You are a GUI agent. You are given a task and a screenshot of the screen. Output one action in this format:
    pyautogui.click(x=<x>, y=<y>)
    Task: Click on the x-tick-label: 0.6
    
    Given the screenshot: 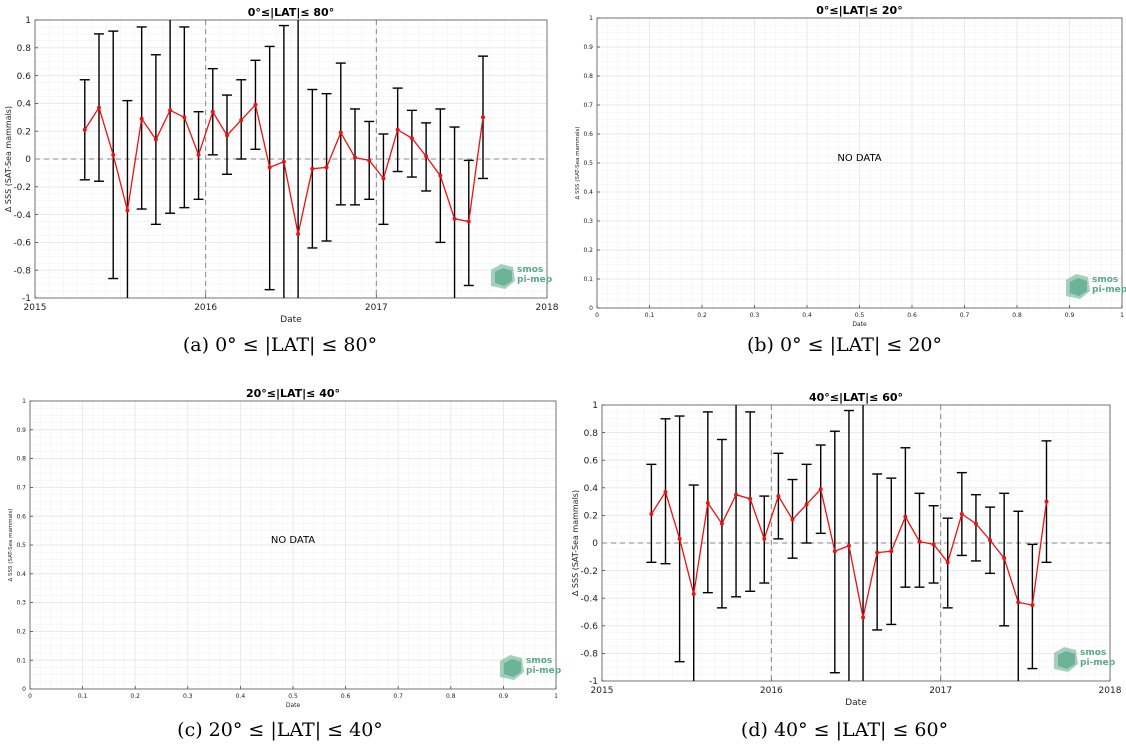 What is the action you would take?
    pyautogui.click(x=346, y=696)
    